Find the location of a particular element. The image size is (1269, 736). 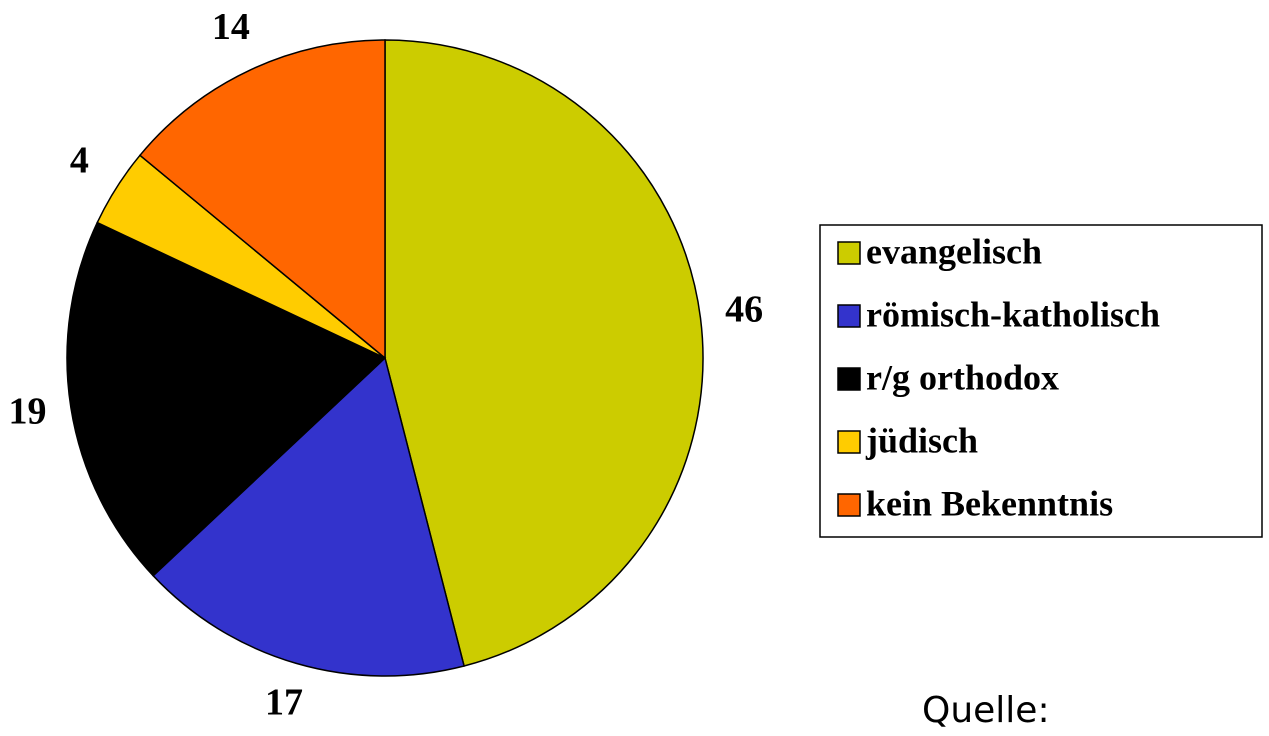

legend-label: kein Bekenntnis is located at coordinates (989, 503).